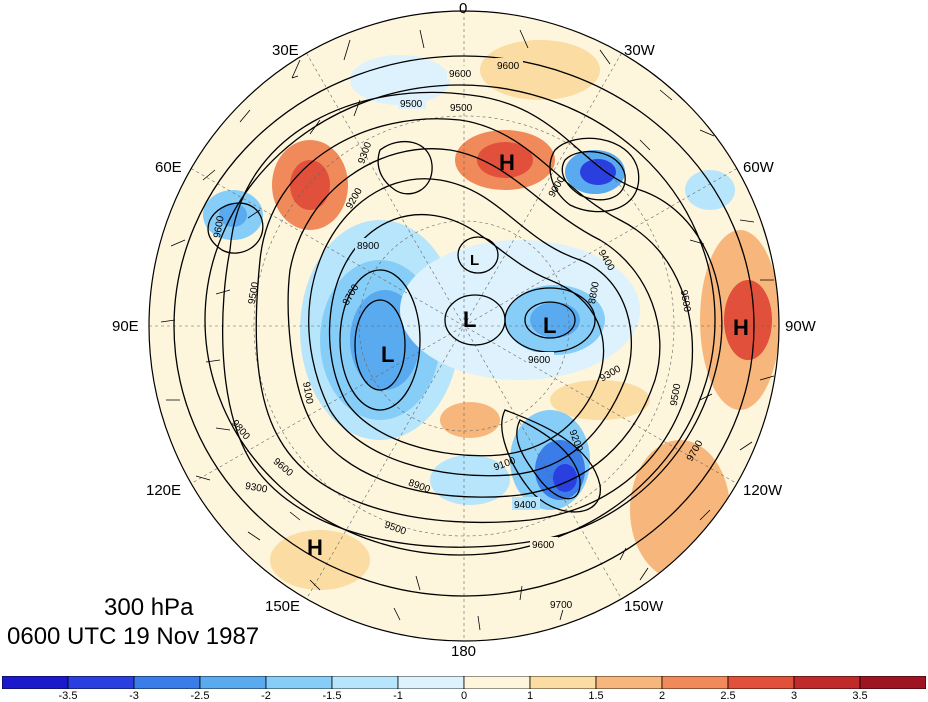  Describe the element at coordinates (125, 326) in the screenshot. I see `longitude-label-90e: 90E` at that location.